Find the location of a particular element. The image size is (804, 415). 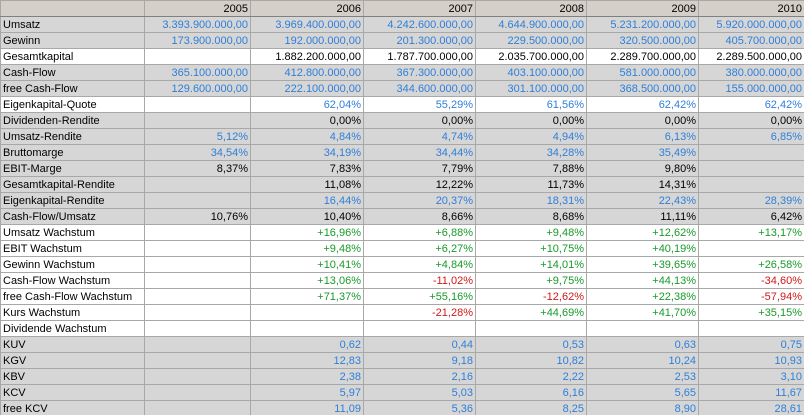

value-cell: 367.300.000,00 is located at coordinates (419, 72).